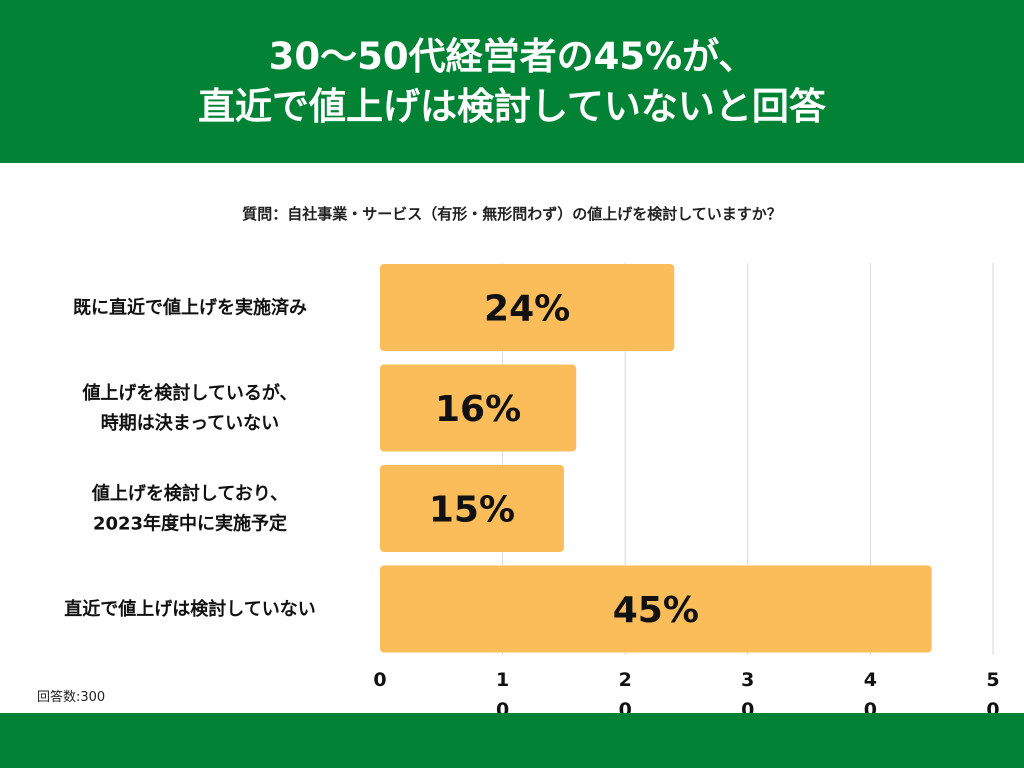  Describe the element at coordinates (189, 509) in the screenshot. I see `category-label: 値上げを検討しており、 2023年度中に実施予定` at that location.